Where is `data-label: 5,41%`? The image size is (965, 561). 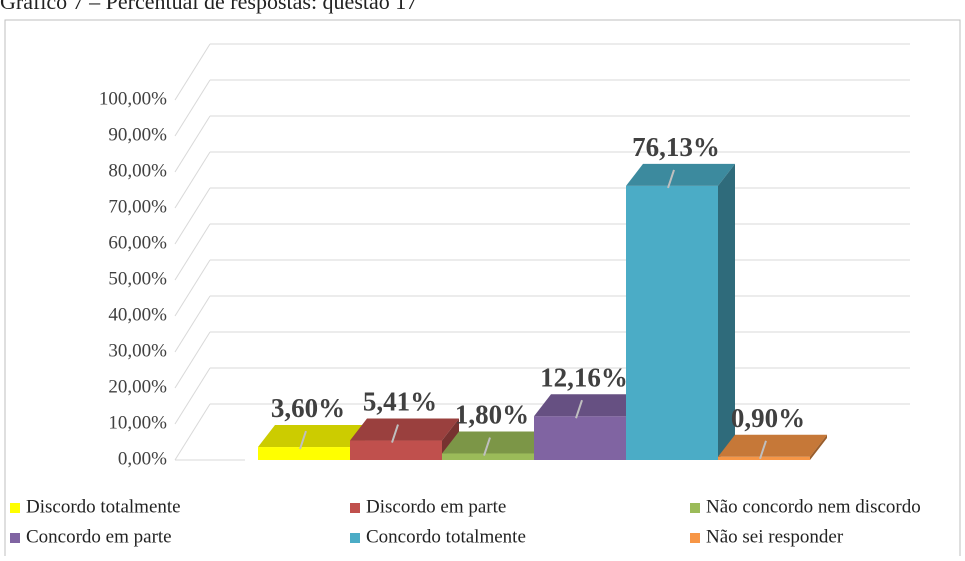 data-label: 5,41% is located at coordinates (400, 402).